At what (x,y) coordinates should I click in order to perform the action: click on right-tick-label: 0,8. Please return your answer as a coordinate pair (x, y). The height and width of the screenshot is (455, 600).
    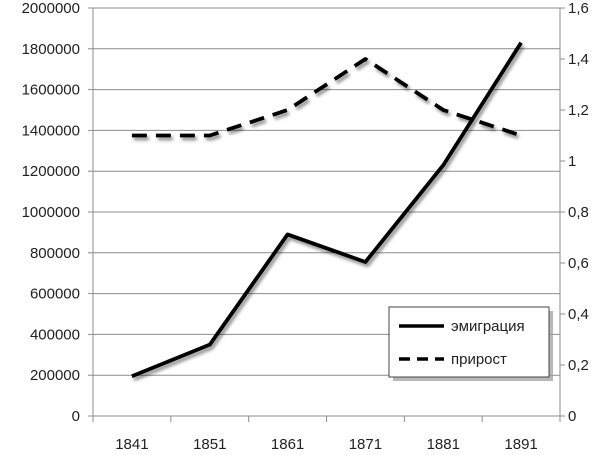
    Looking at the image, I should click on (578, 212).